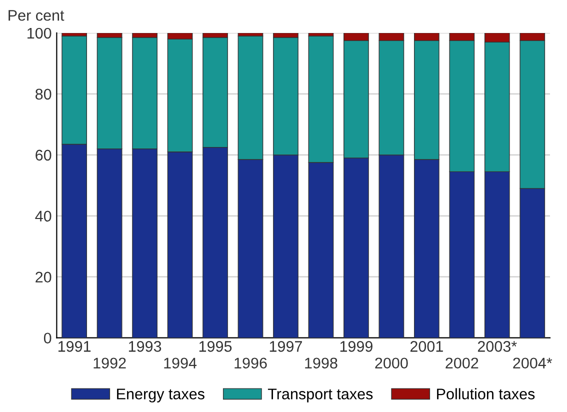  I want to click on legend-label: Energy taxes, so click(160, 395).